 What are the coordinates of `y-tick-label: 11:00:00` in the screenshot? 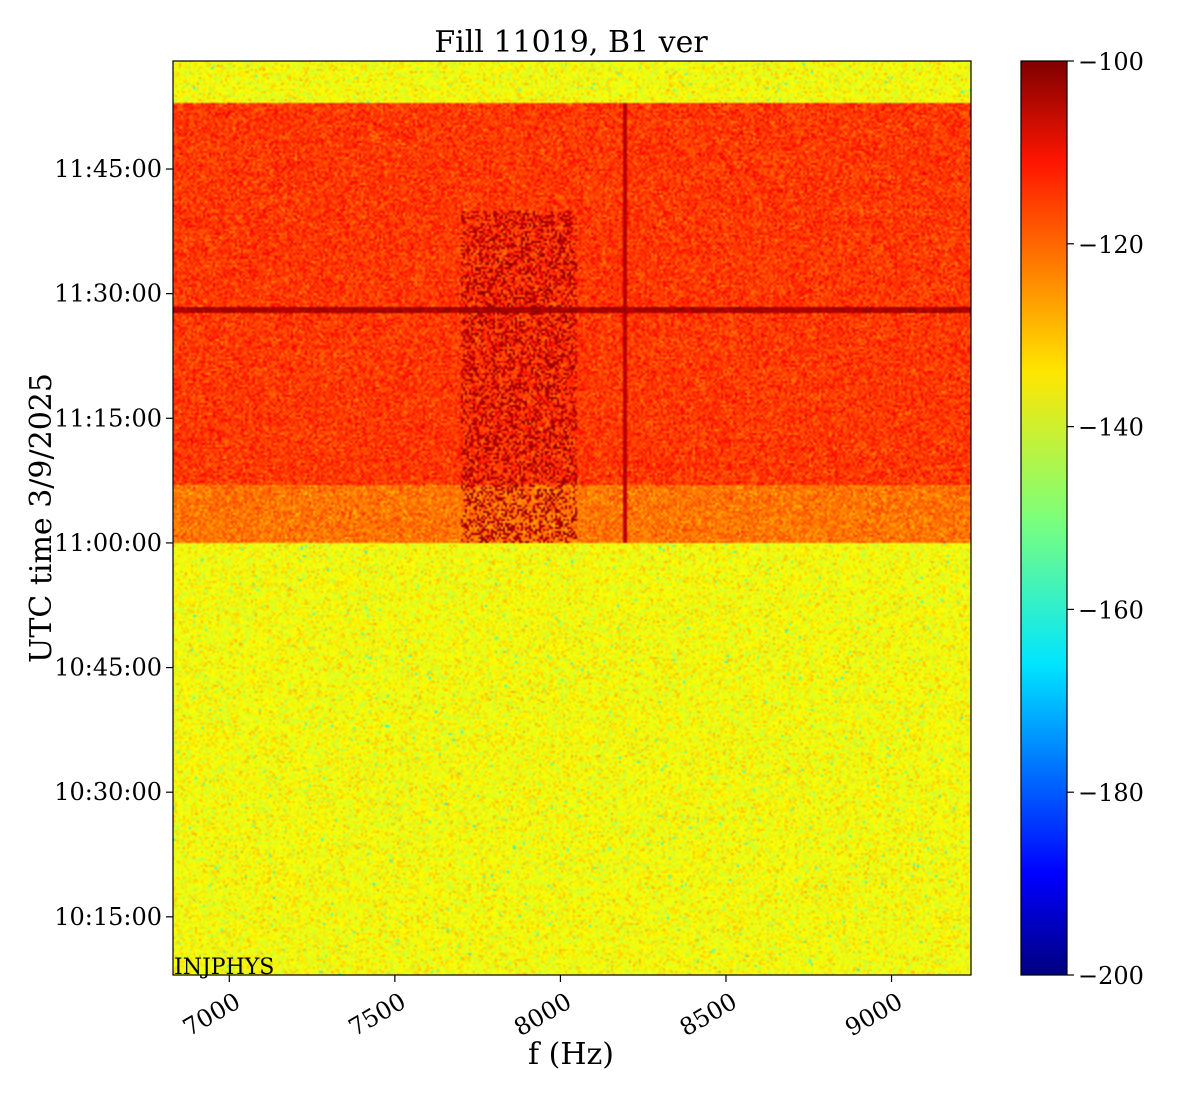 It's located at (108, 543).